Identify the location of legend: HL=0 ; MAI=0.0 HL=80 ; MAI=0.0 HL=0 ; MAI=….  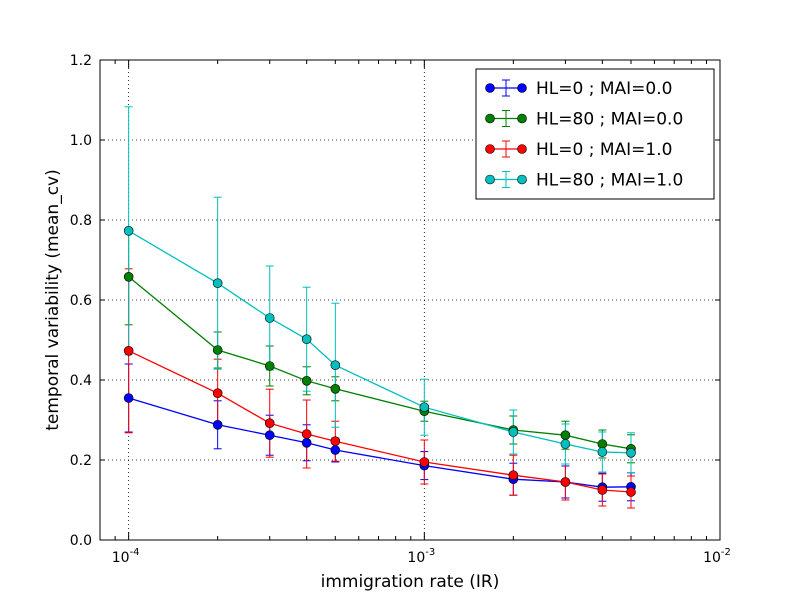
(595, 134).